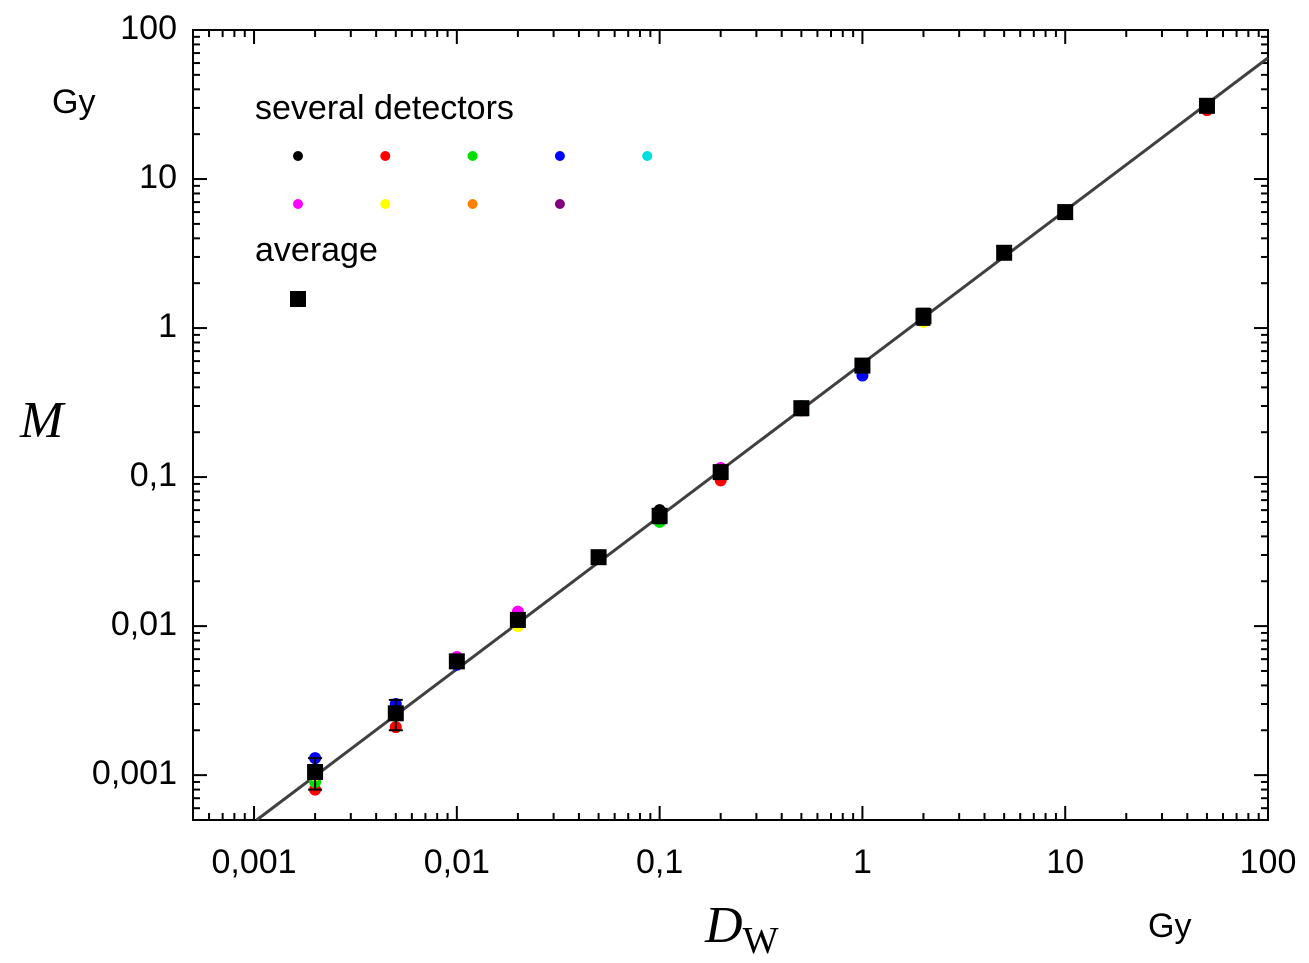  What do you see at coordinates (1169, 926) in the screenshot?
I see `x-unit: Gy` at bounding box center [1169, 926].